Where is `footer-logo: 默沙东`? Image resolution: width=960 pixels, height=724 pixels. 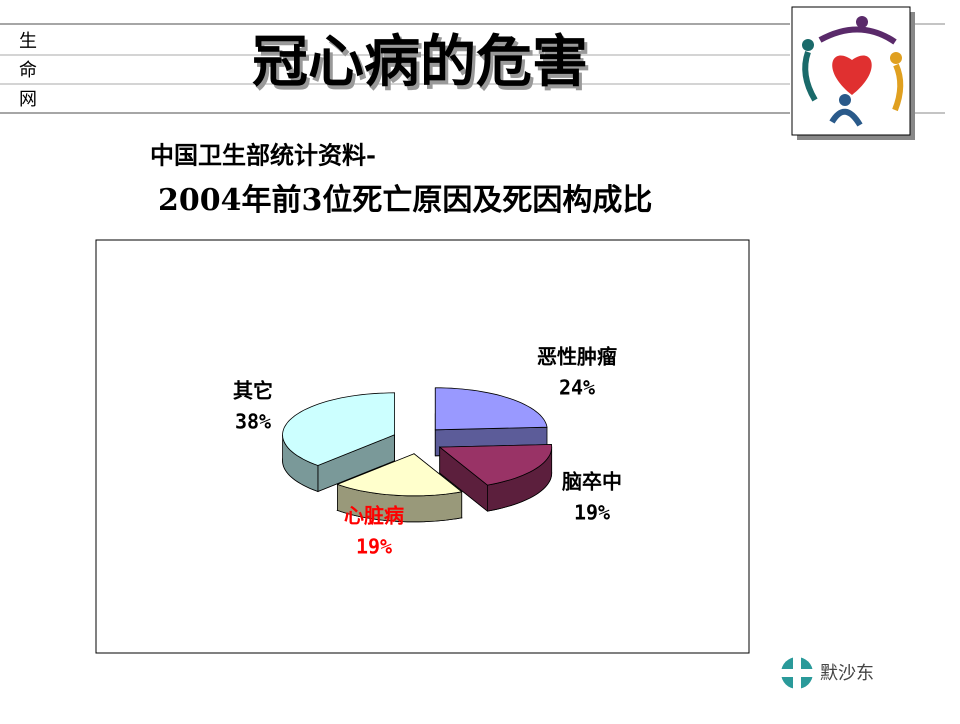
footer-logo: 默沙东 is located at coordinates (847, 673).